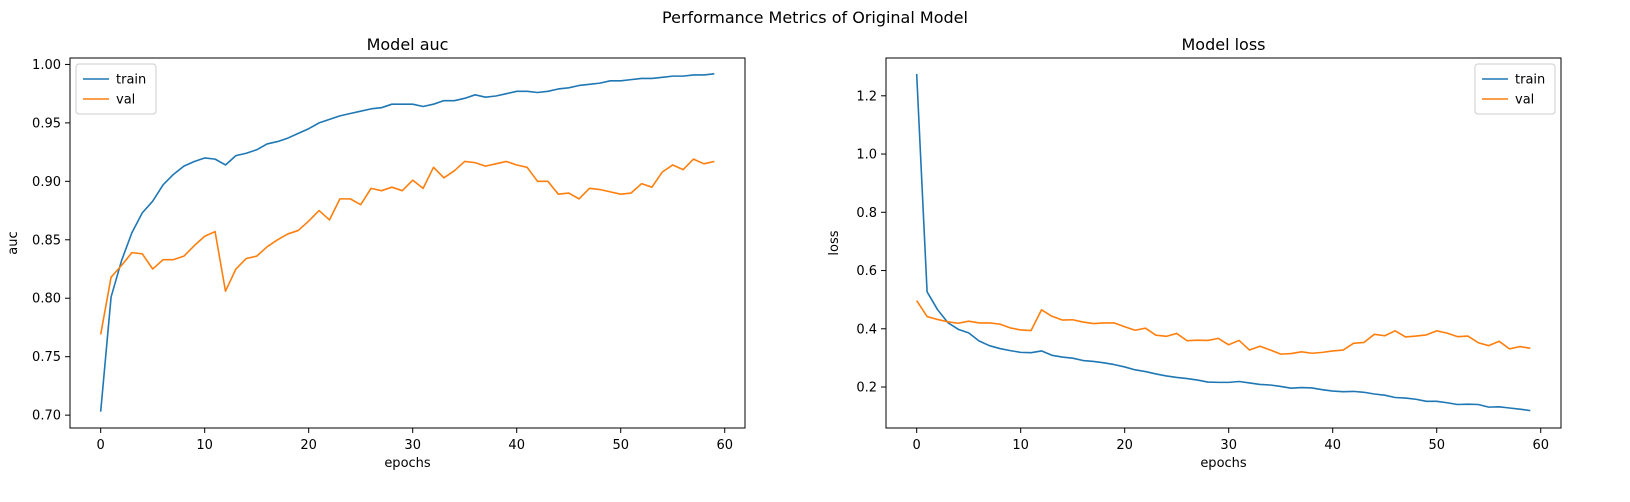  I want to click on y-tick-label: 0.6, so click(866, 271).